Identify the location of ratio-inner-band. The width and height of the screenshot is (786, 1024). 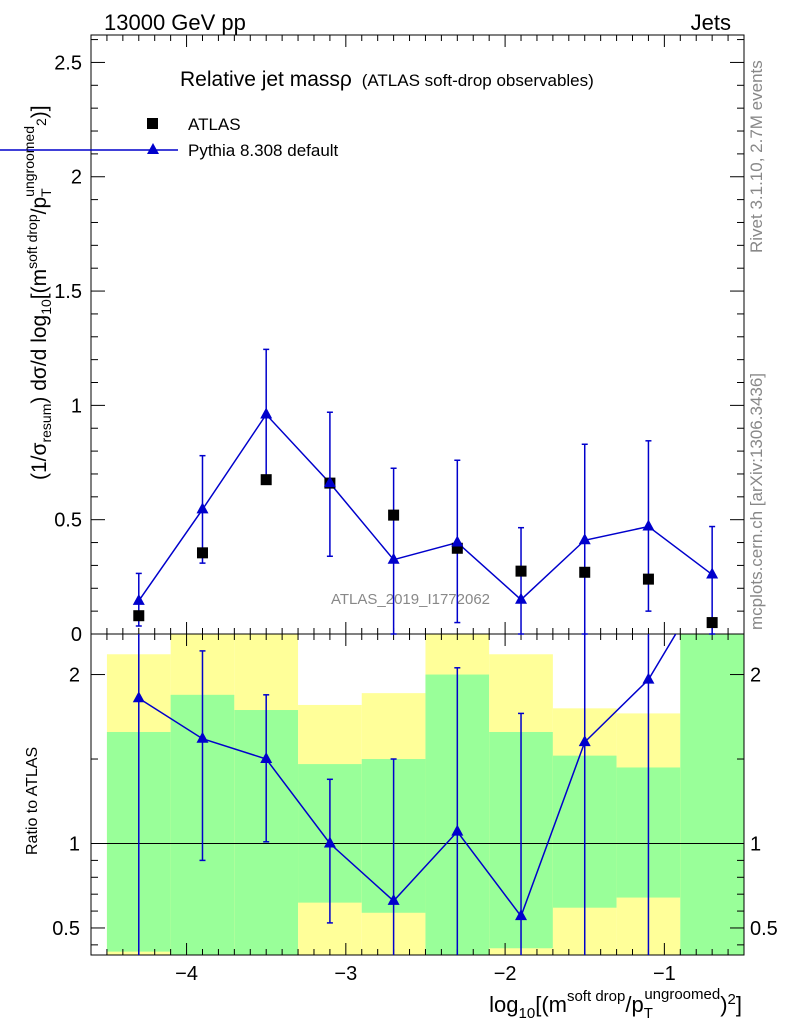
(712, 794).